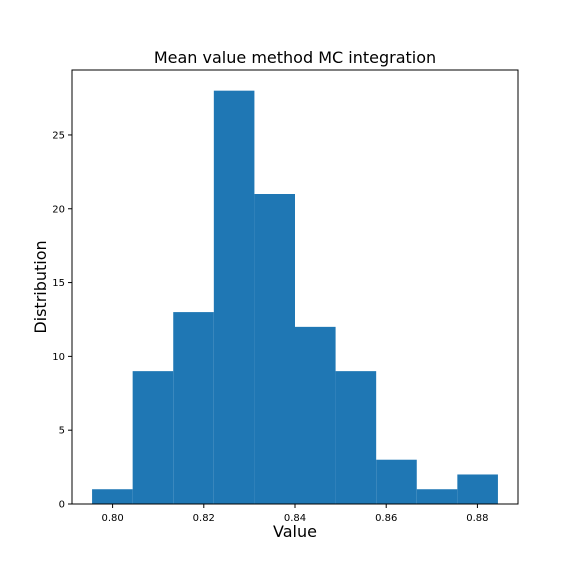 This screenshot has height=576, width=576. Describe the element at coordinates (477, 518) in the screenshot. I see `x-tick-label: 0.88` at that location.